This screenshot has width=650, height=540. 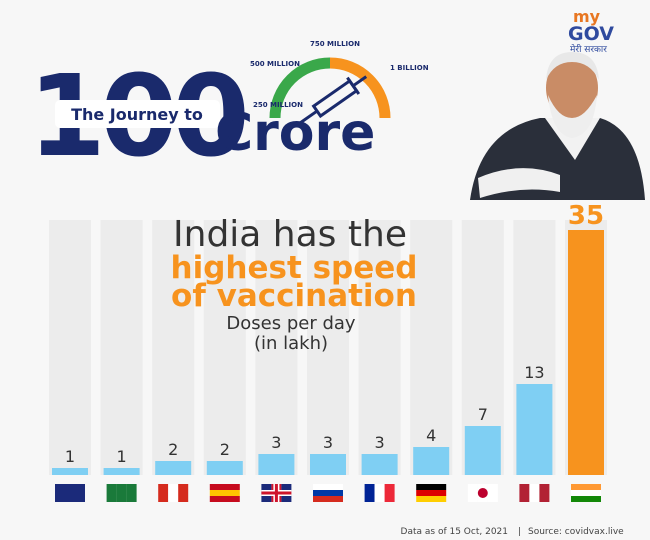 I want to click on header-prefix: The Journey to, so click(x=137, y=114).